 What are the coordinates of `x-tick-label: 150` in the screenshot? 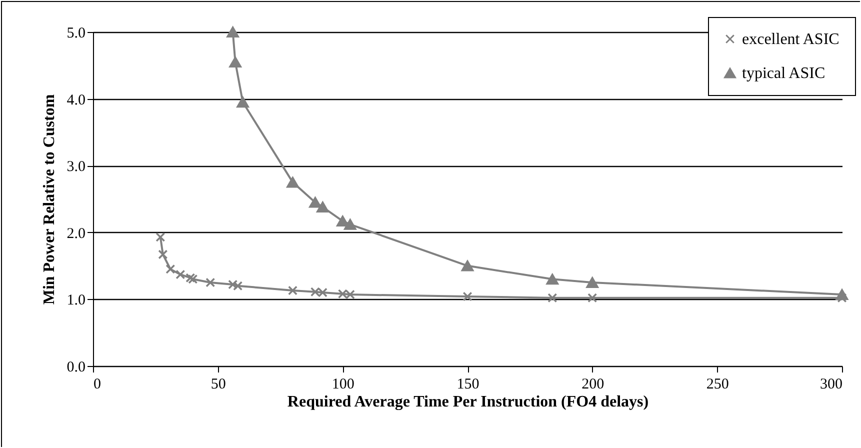 It's located at (468, 384).